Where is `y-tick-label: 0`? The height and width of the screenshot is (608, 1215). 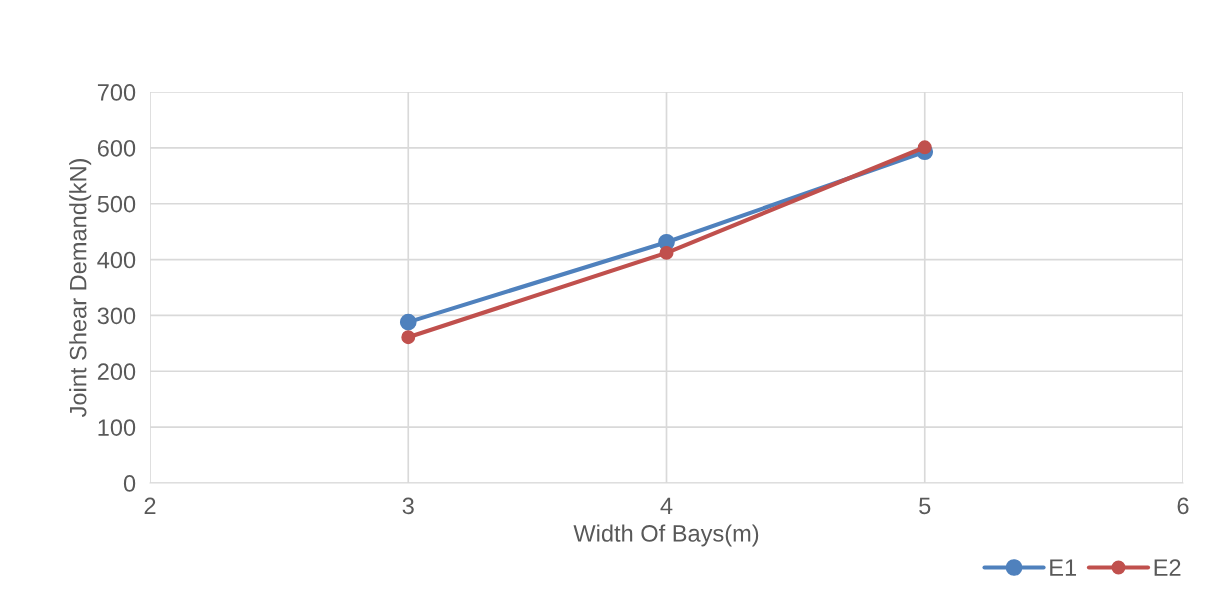 y-tick-label: 0 is located at coordinates (129, 483).